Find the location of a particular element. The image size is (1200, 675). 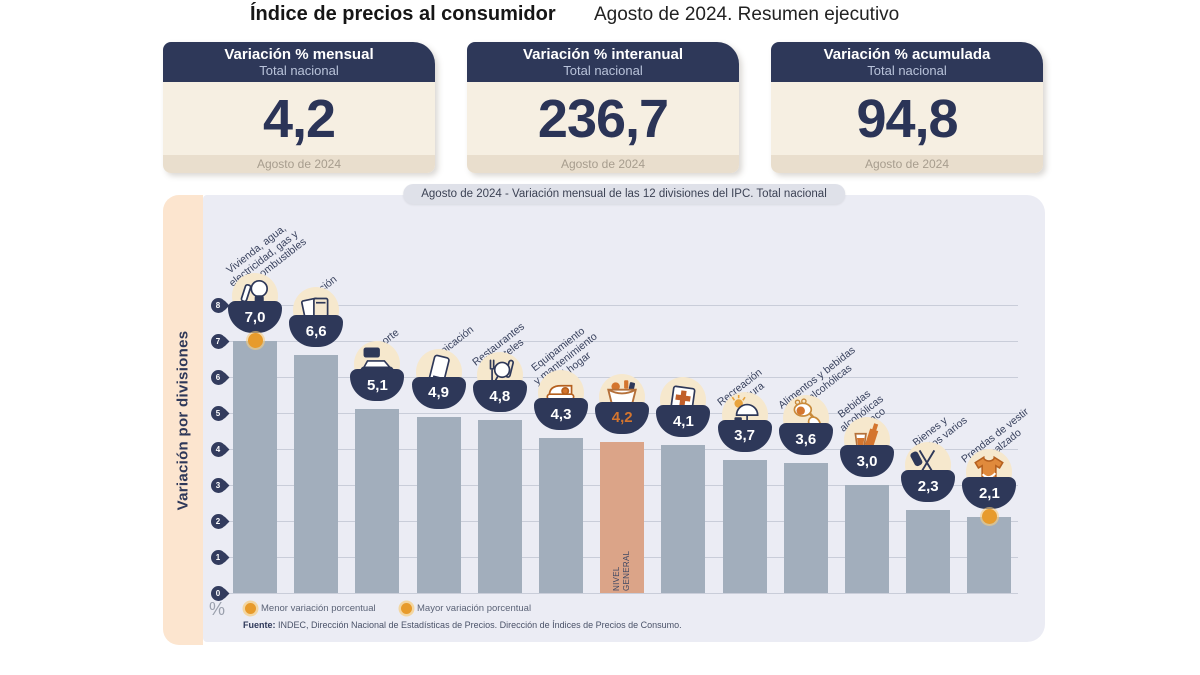

legend-item-menor: Menor variación porcentual is located at coordinates (310, 608).